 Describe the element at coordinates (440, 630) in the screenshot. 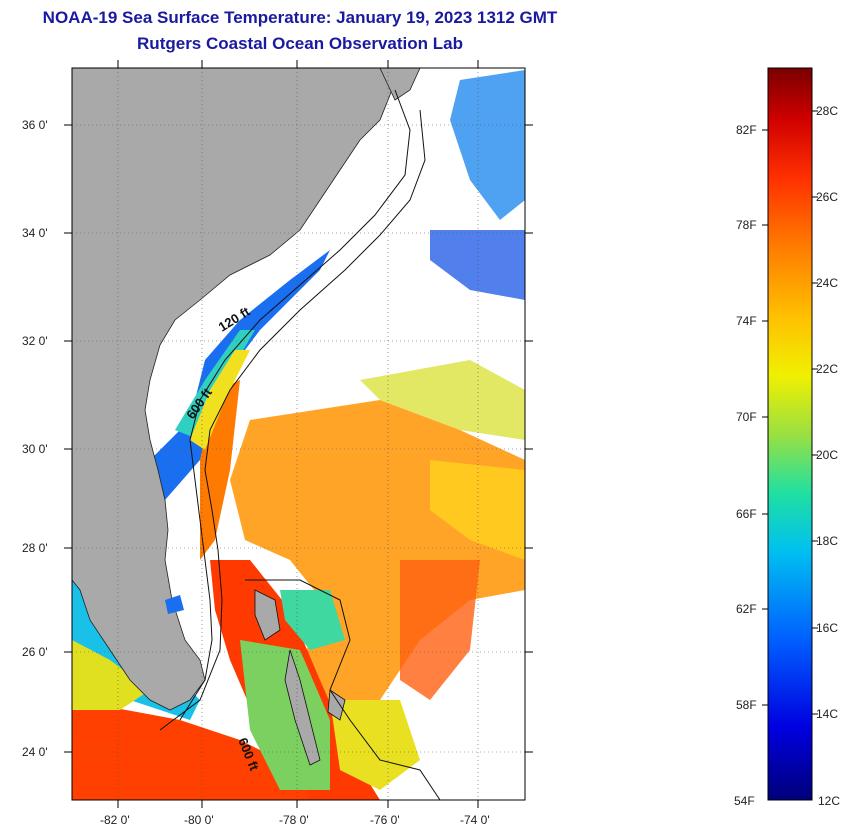

I see `sst-hot-patch` at that location.